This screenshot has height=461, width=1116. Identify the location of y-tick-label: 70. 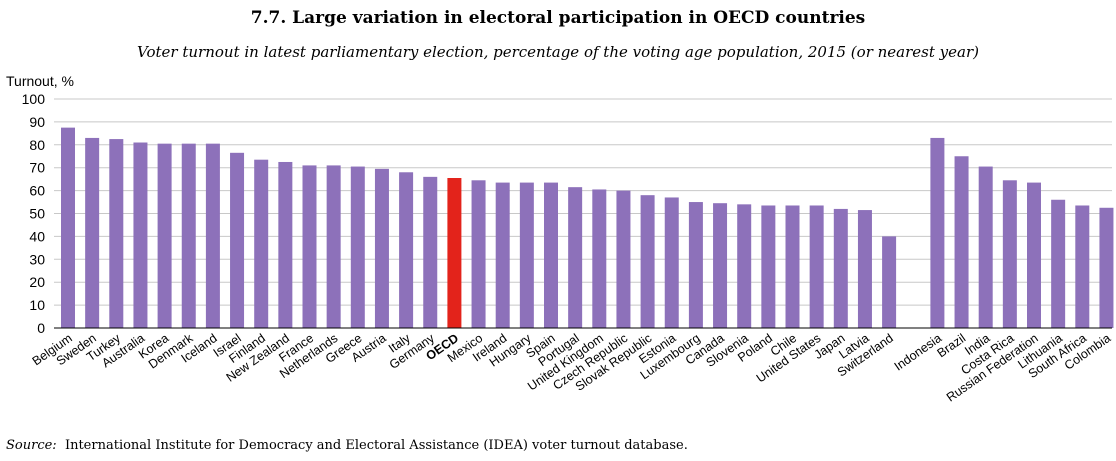
(37, 168).